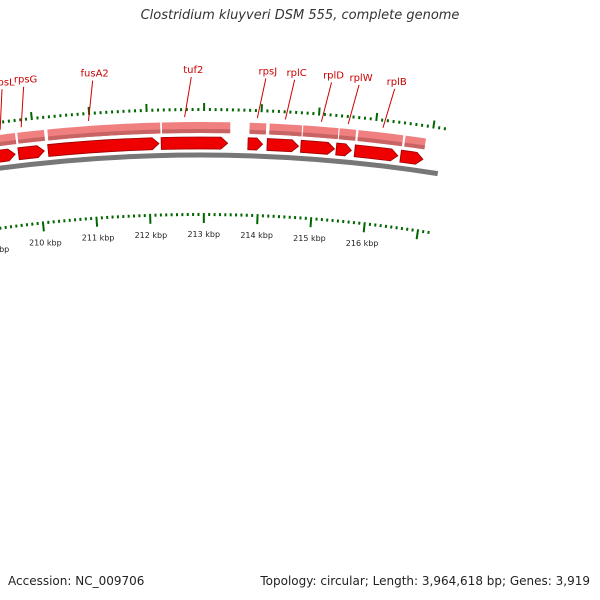 The width and height of the screenshot is (600, 600). I want to click on gene-label: rplC, so click(297, 73).